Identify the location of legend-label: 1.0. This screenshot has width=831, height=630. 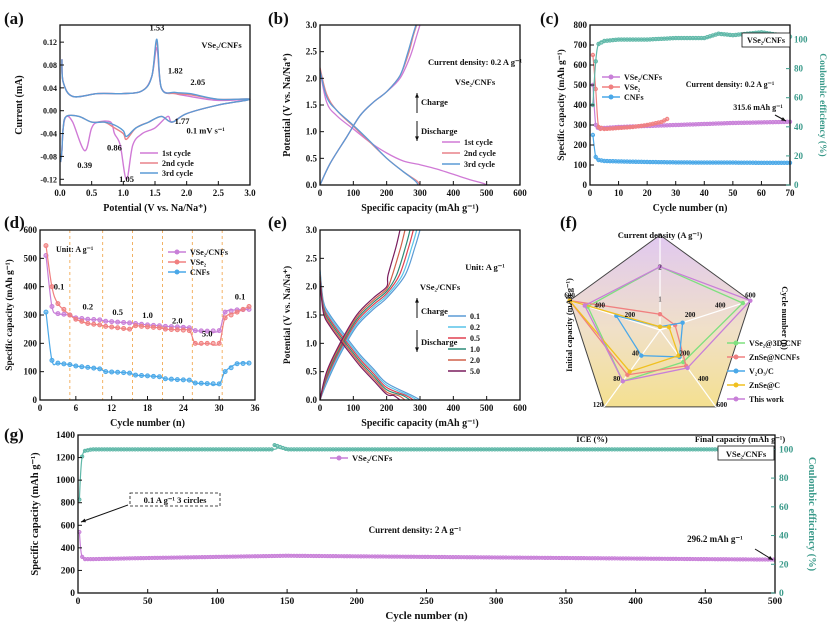
(475, 349).